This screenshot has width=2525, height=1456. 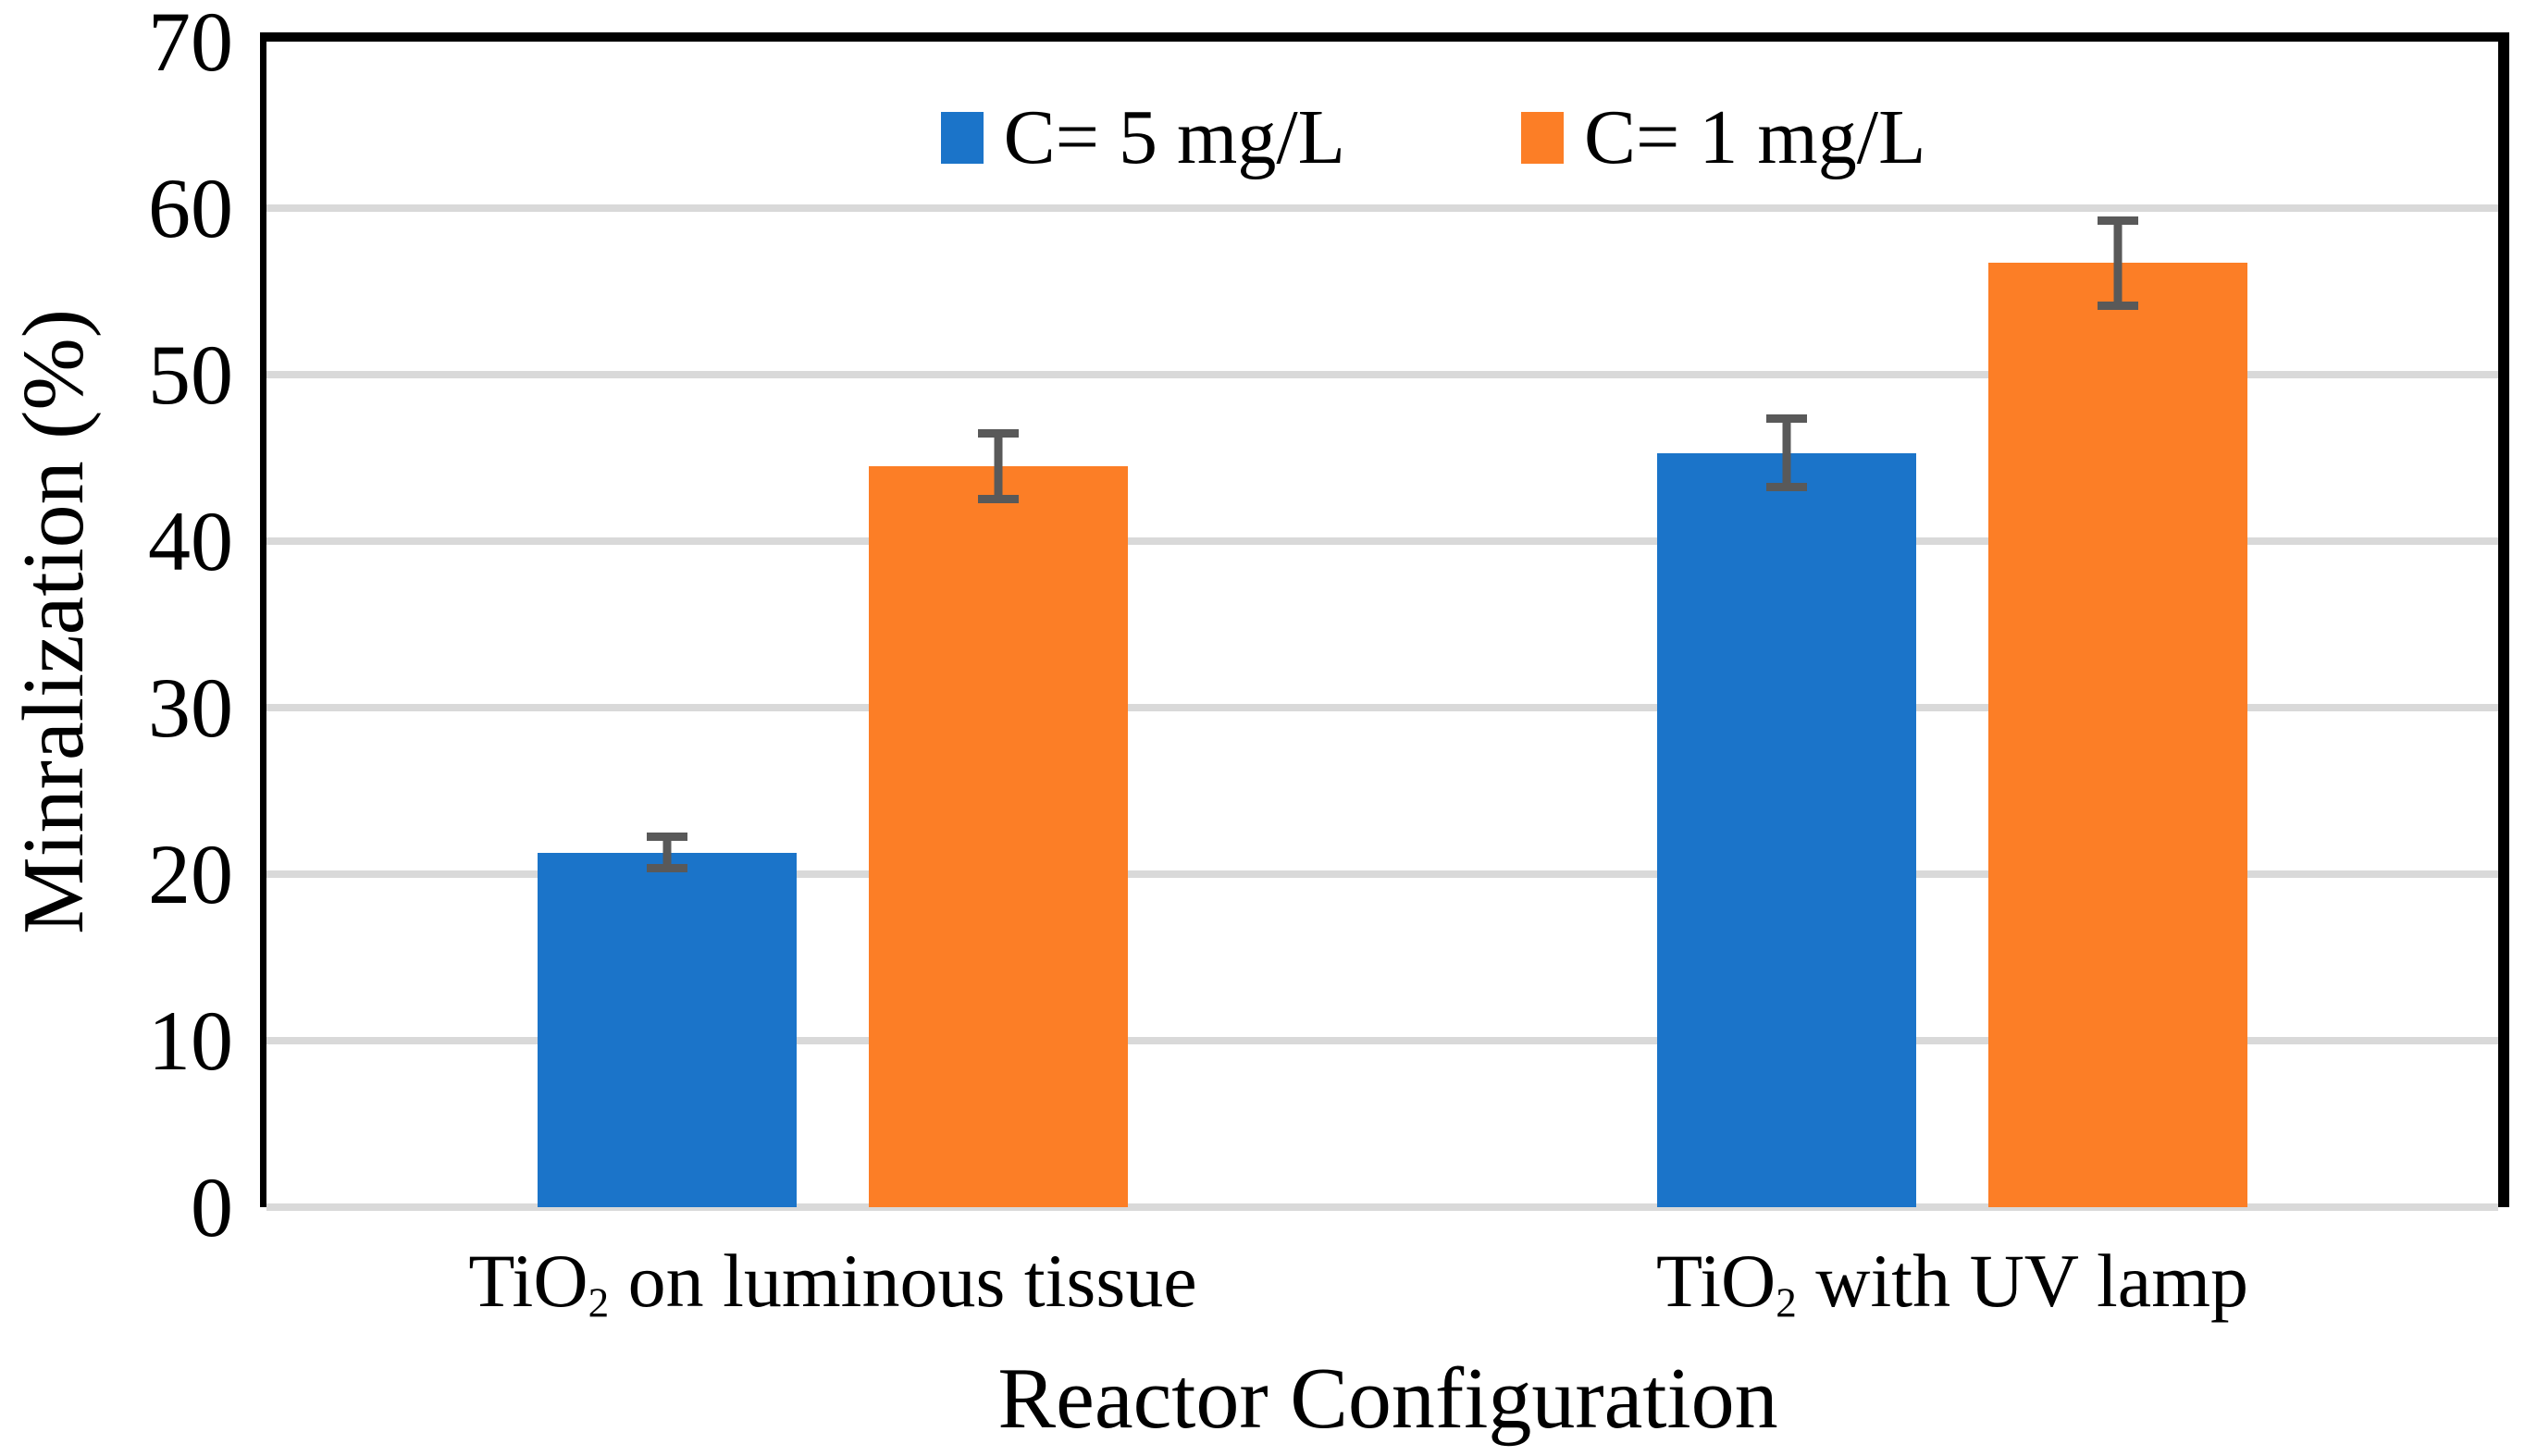 I want to click on y-tick-label: 0, so click(x=212, y=1207).